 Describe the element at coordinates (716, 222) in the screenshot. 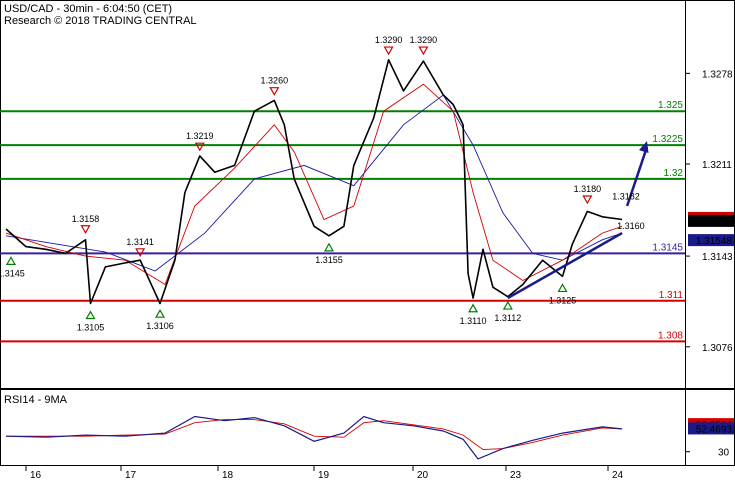

I see `price-tag-label-1: 1.3169` at that location.